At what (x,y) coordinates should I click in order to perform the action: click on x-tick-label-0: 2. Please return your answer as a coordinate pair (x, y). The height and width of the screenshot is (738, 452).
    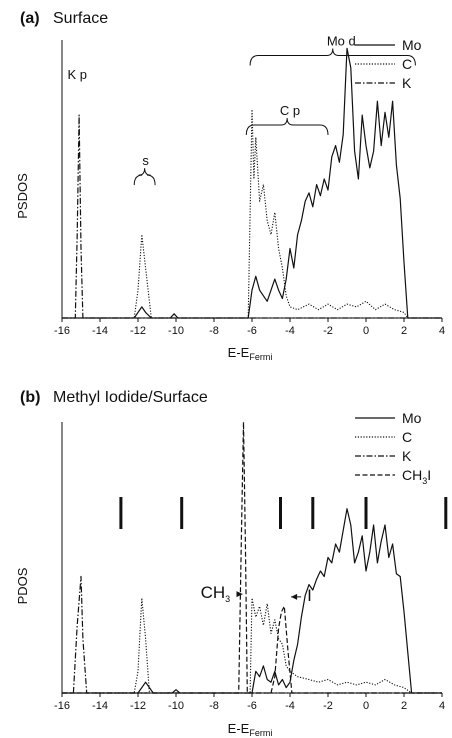
    Looking at the image, I should click on (404, 331).